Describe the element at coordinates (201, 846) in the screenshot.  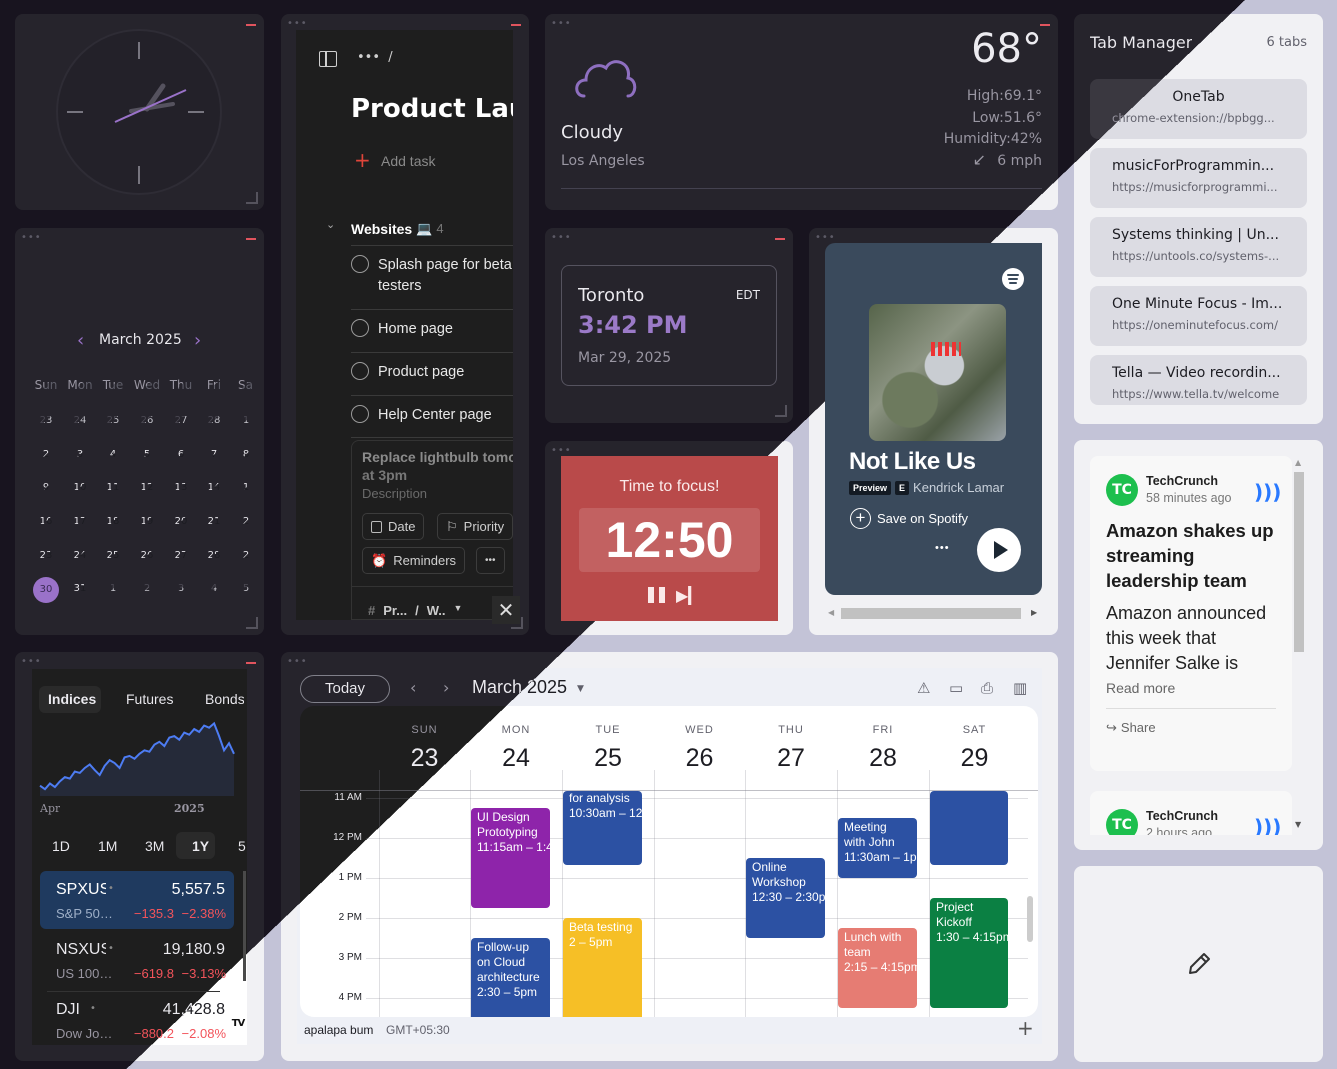
I see `range-1y: 1Y` at that location.